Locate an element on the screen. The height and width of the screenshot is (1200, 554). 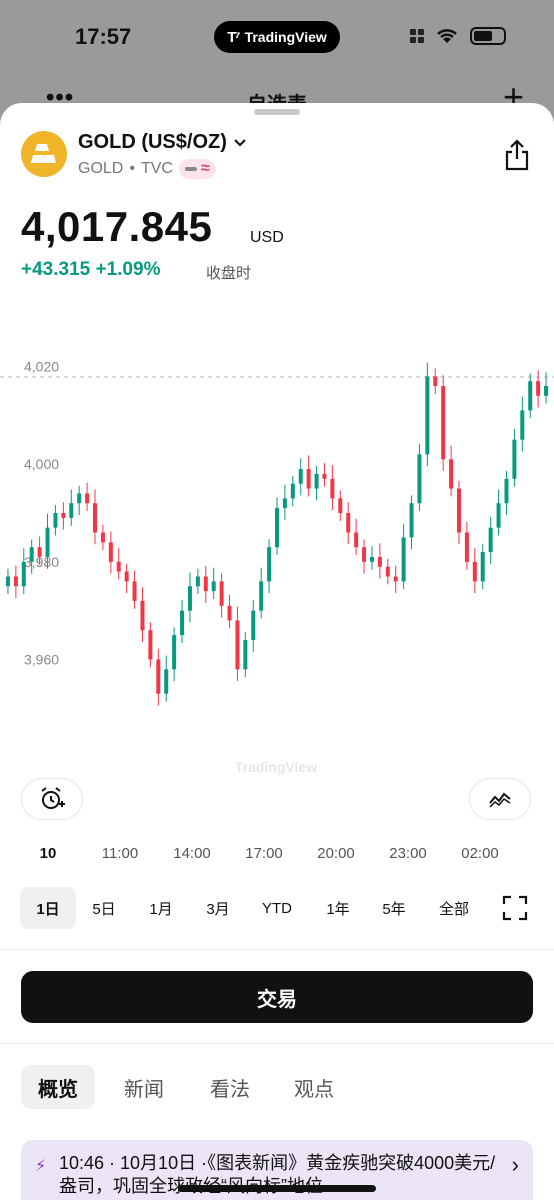
app-pill: T⁷ TradingView is located at coordinates (277, 37).